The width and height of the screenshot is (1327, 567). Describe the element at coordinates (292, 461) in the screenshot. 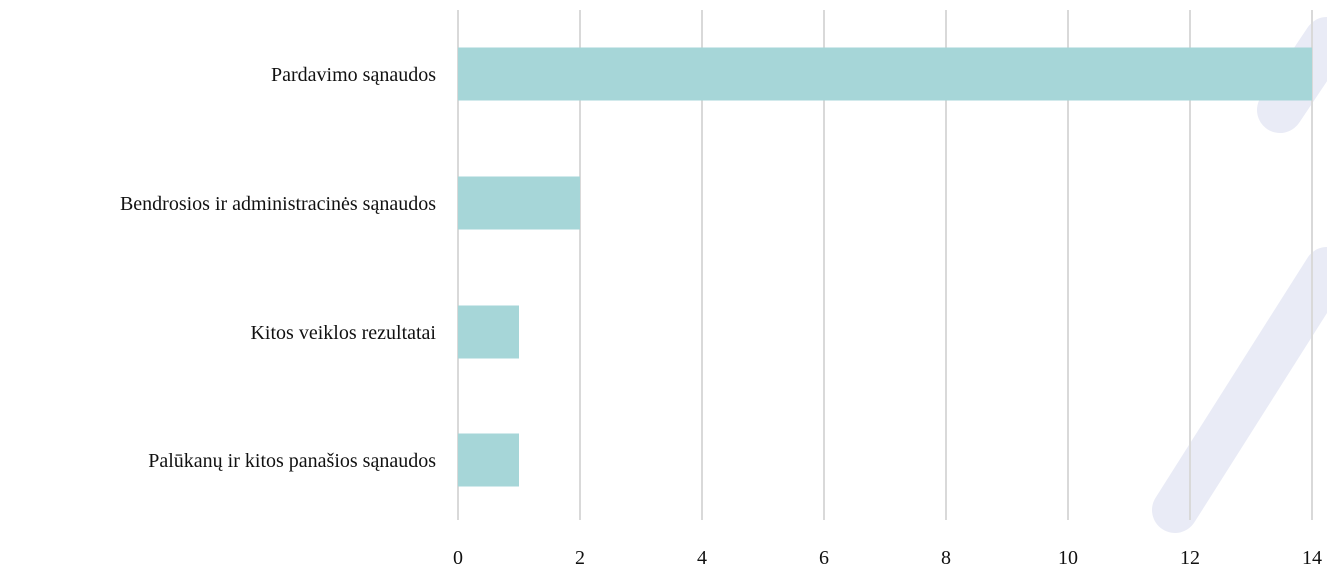

I see `category-label: Palūkanų ir kitos panašios sąnaudos` at that location.